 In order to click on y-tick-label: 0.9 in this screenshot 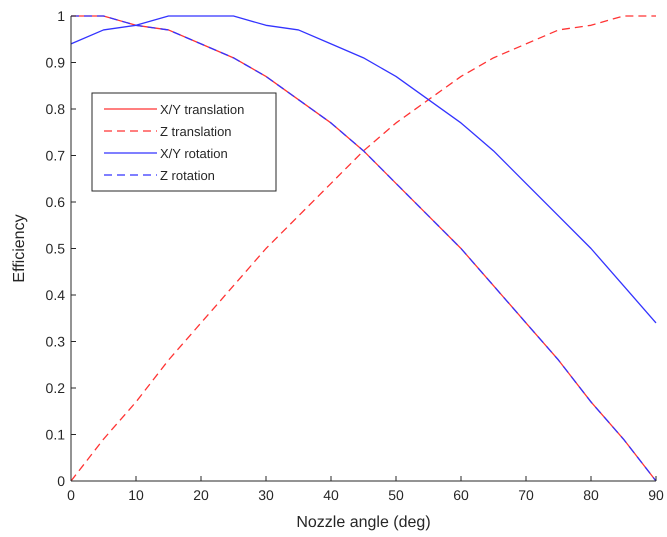, I will do `click(56, 62)`.